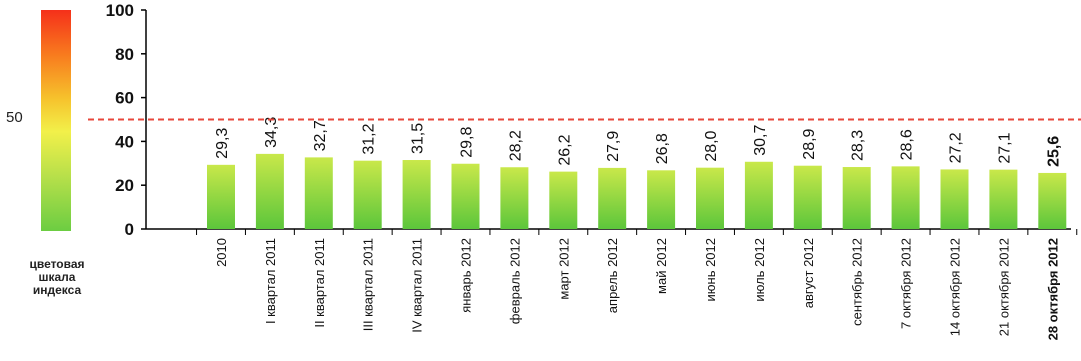  What do you see at coordinates (124, 54) in the screenshot?
I see `y-tick-label: 80` at bounding box center [124, 54].